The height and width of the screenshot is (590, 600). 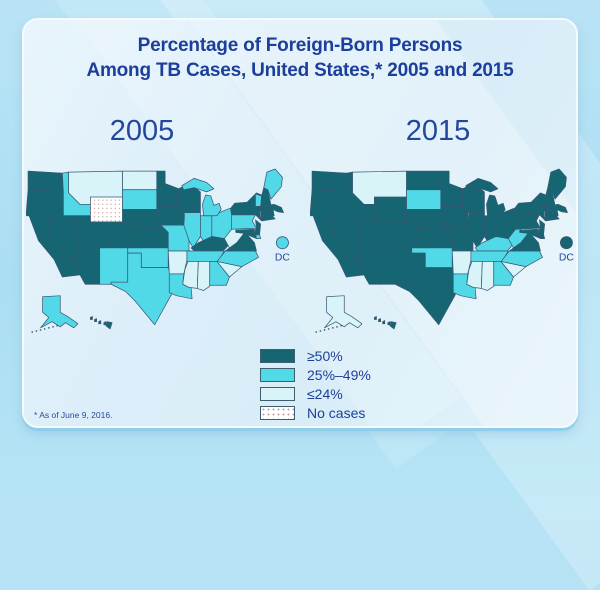 What do you see at coordinates (180, 286) in the screenshot?
I see `state-LA-2005` at bounding box center [180, 286].